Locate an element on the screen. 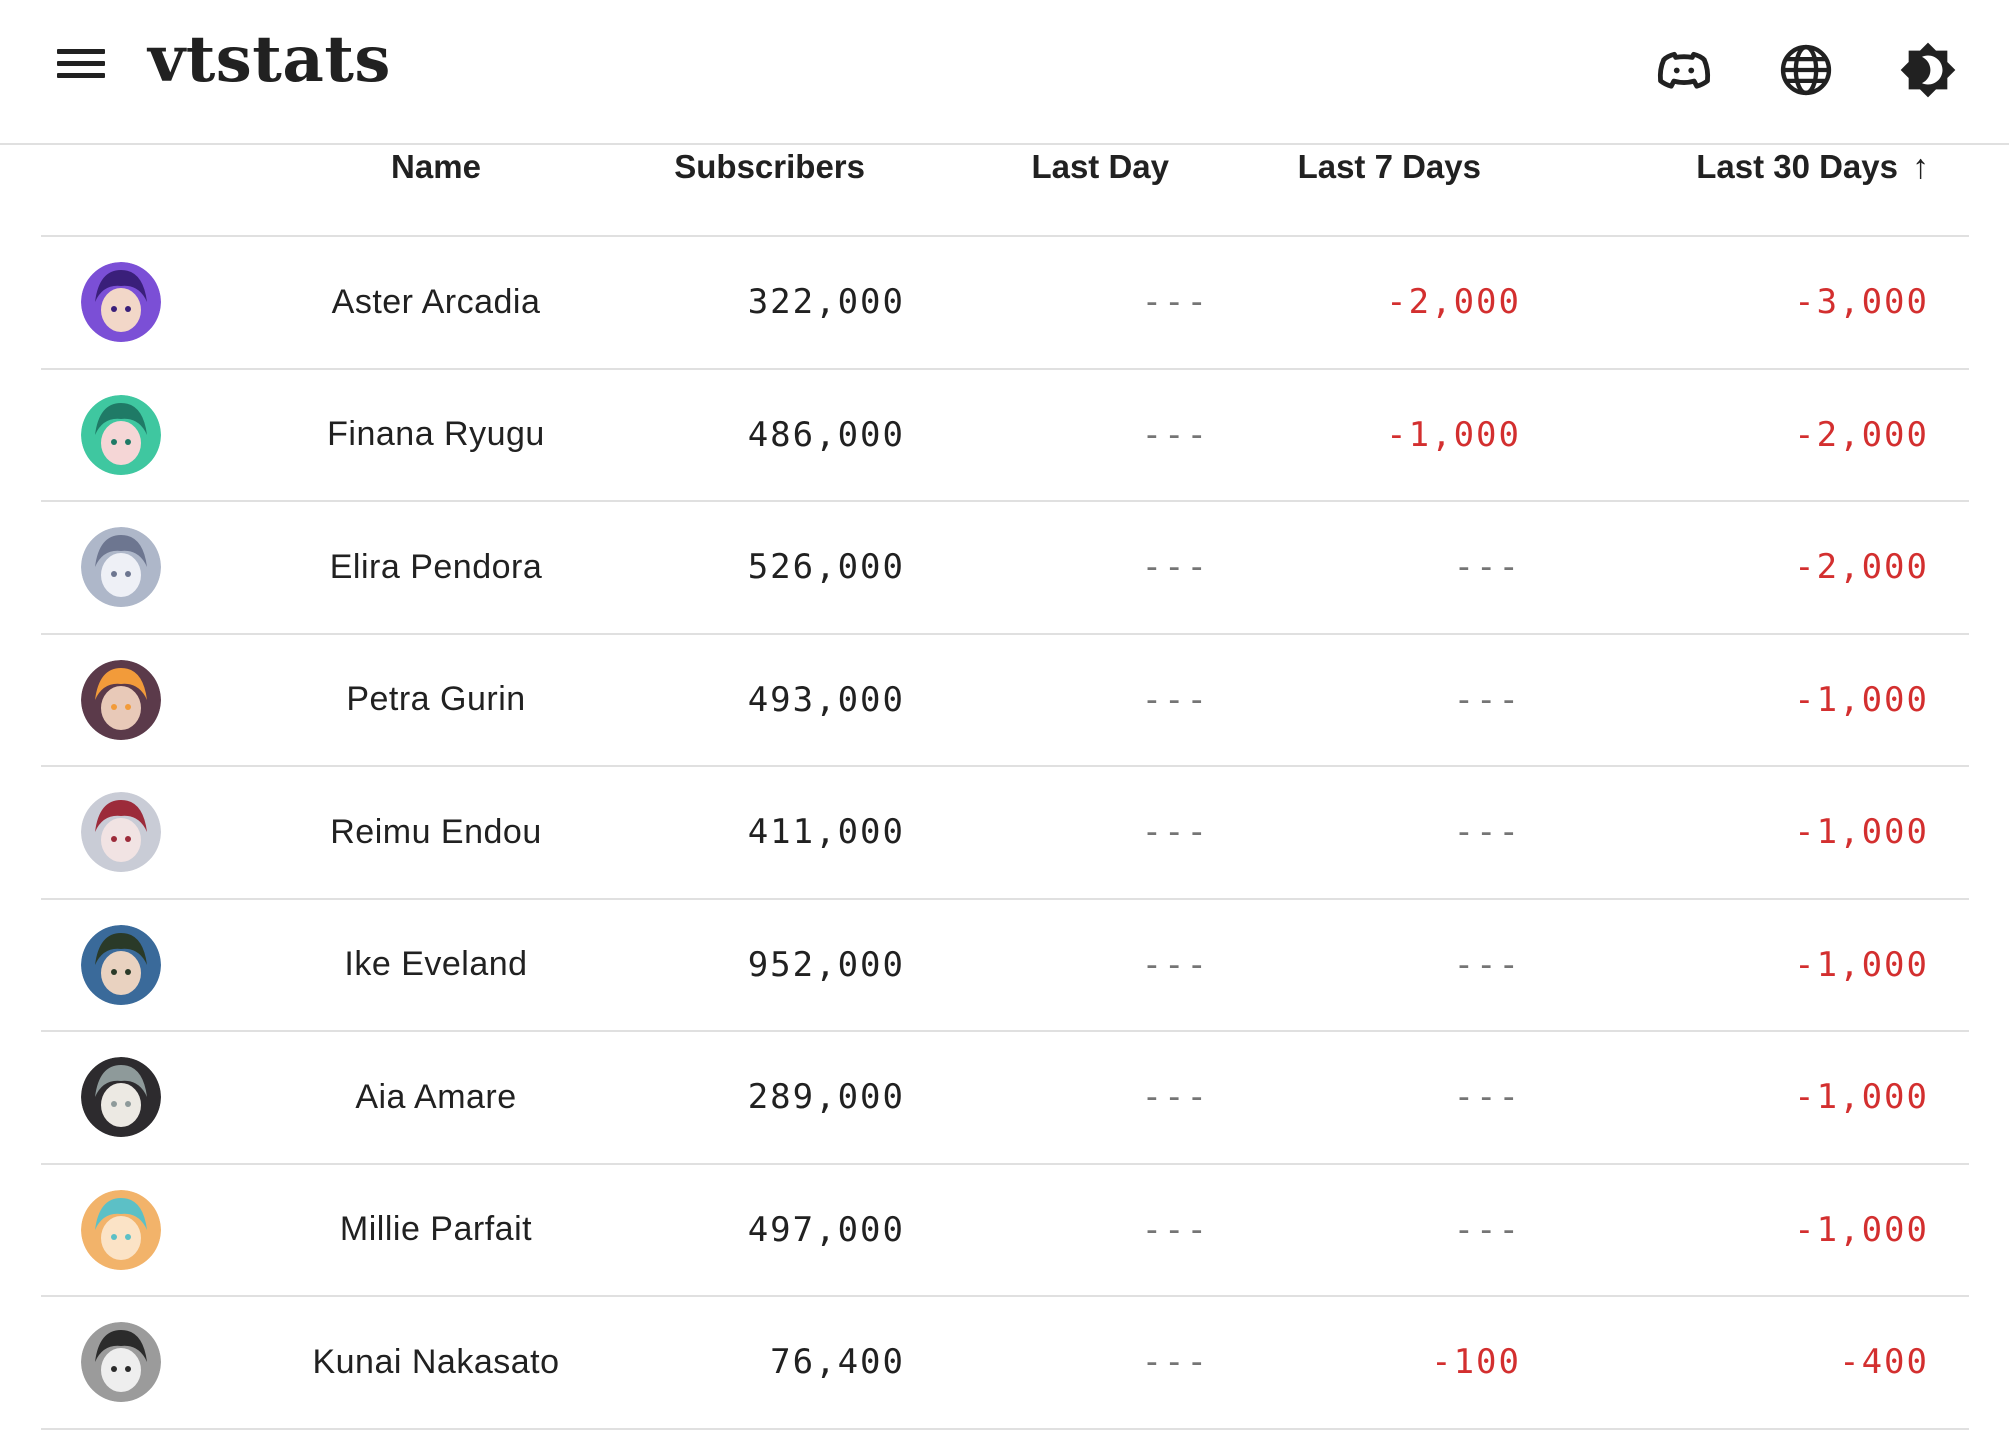 Image resolution: width=2009 pixels, height=1449 pixels. subscribers-value: 497,000 is located at coordinates (788, 1230).